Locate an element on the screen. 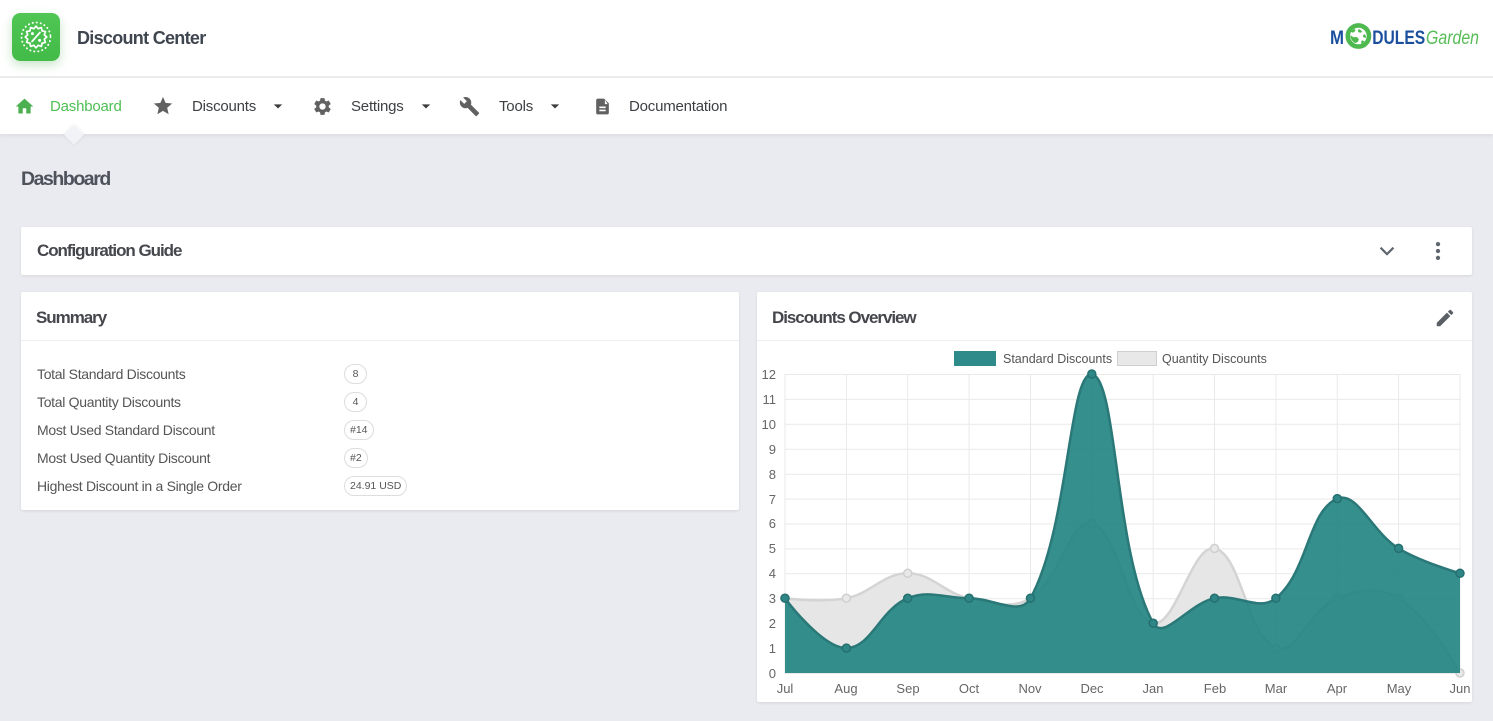 This screenshot has height=721, width=1493. svg-text: M is located at coordinates (1337, 38).